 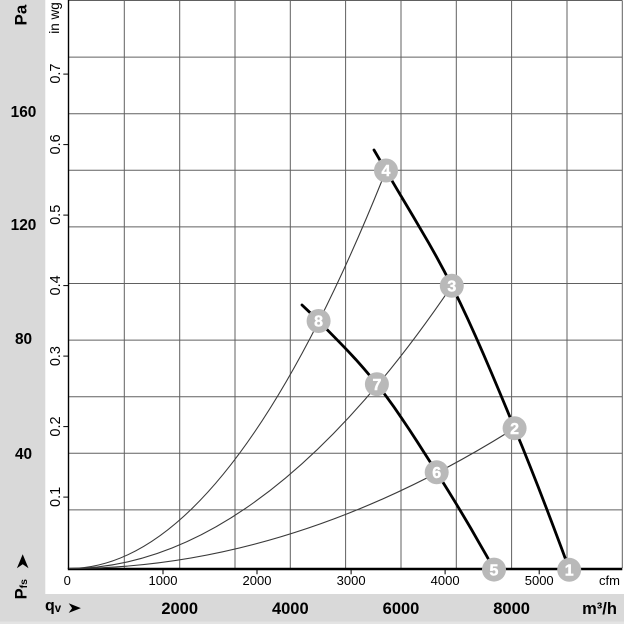 I want to click on svg-text: 5000, so click(x=539, y=580).